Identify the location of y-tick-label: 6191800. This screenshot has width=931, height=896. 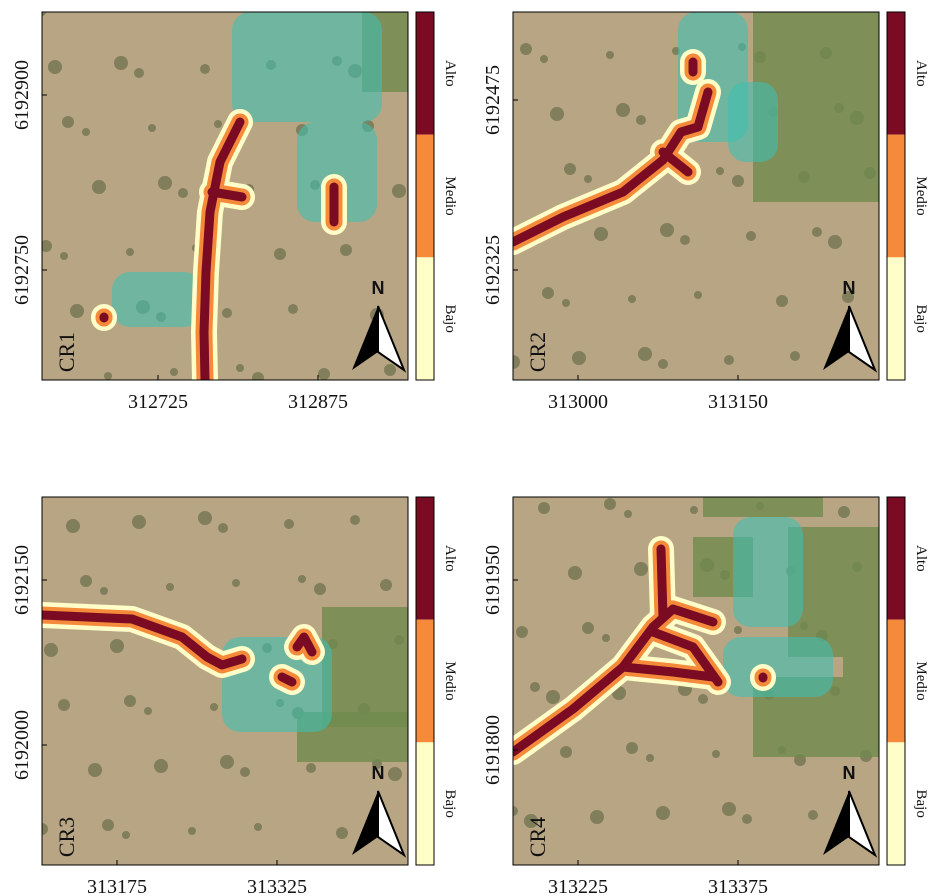
(493, 750).